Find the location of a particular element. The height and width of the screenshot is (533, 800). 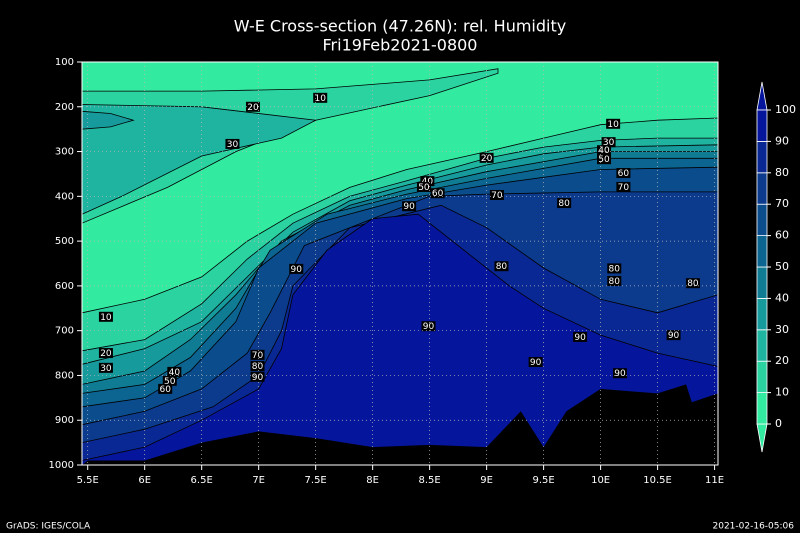

colorbar-label: 70 is located at coordinates (782, 203).